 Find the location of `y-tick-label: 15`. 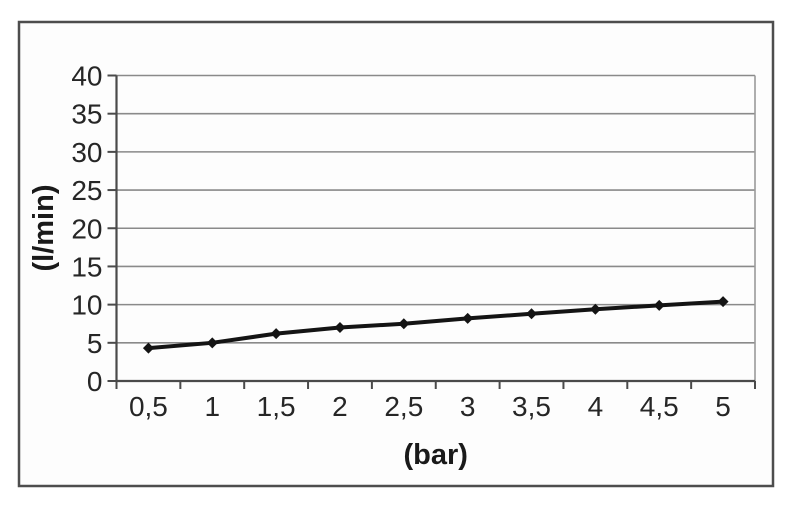

y-tick-label: 15 is located at coordinates (86, 266).